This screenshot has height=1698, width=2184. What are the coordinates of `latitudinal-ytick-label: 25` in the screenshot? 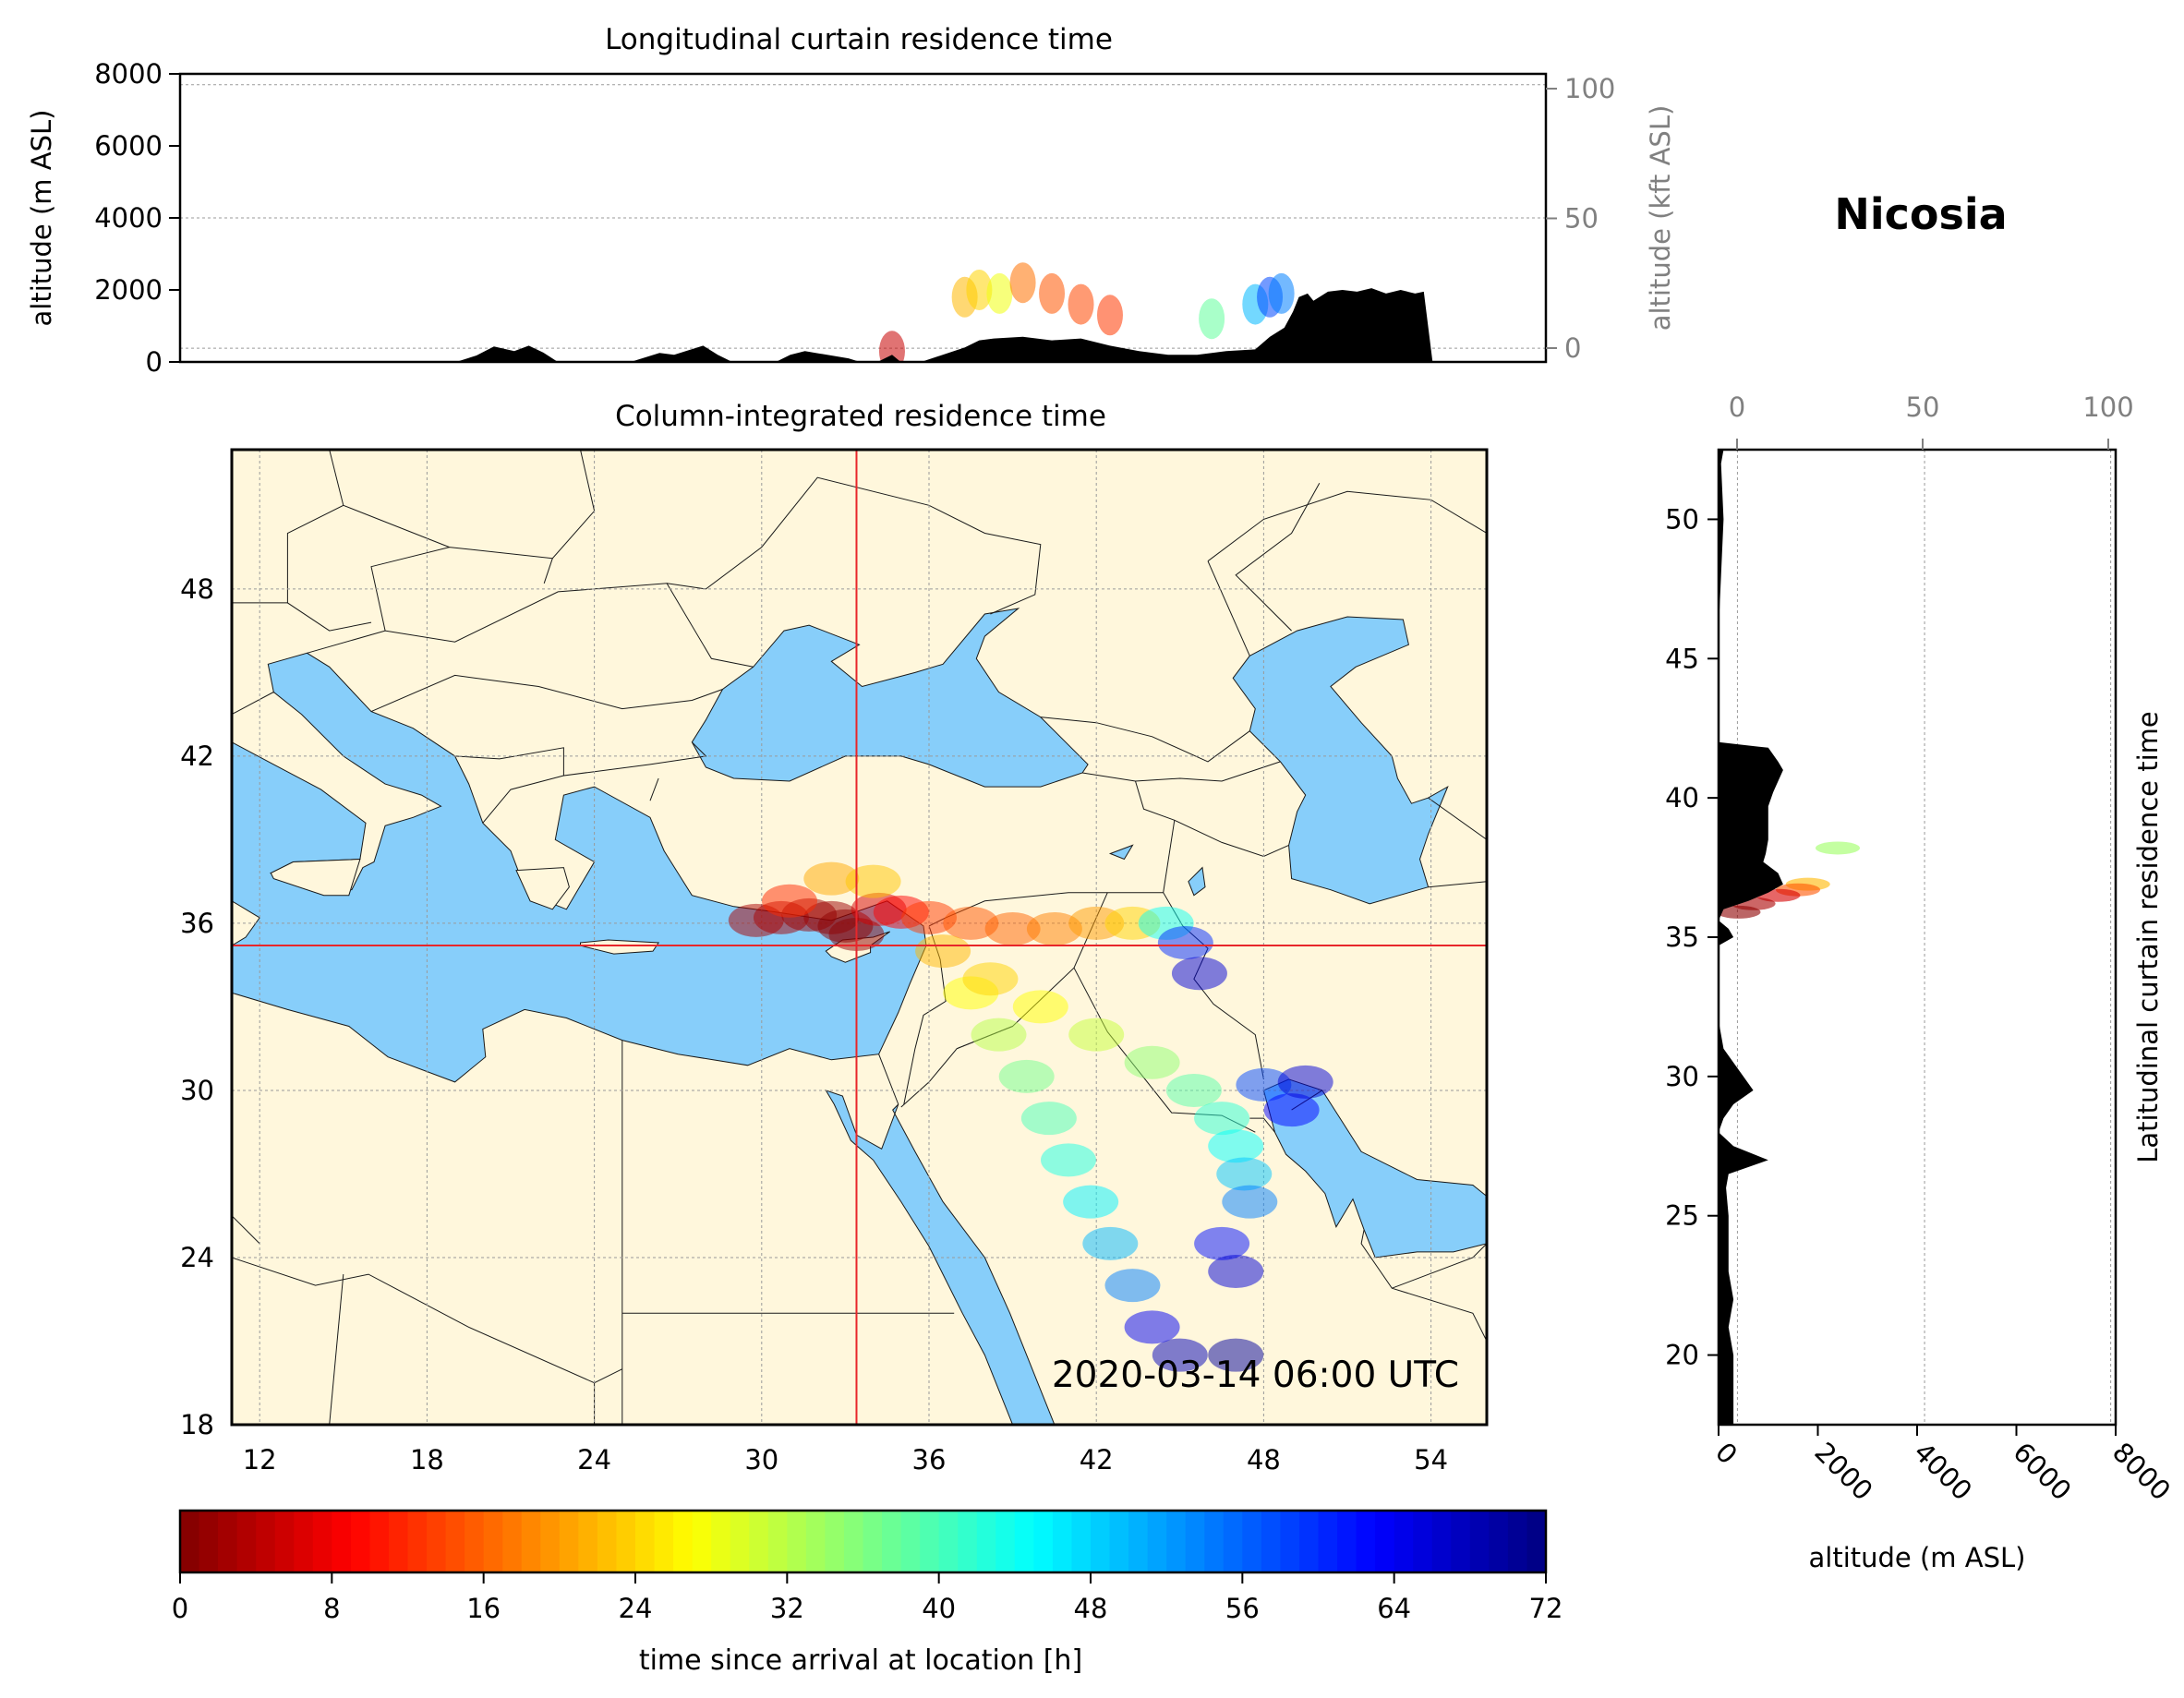 It's located at (1682, 1216).